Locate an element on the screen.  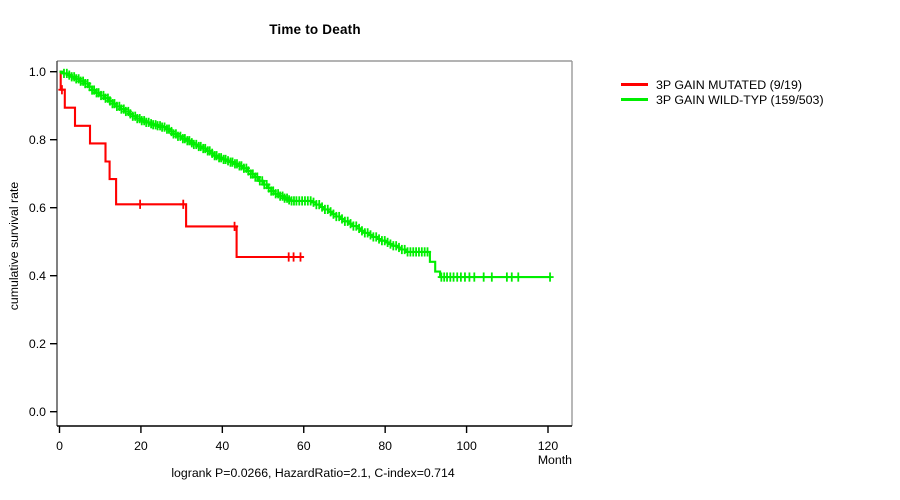
x-tick-label: 40 is located at coordinates (222, 446).